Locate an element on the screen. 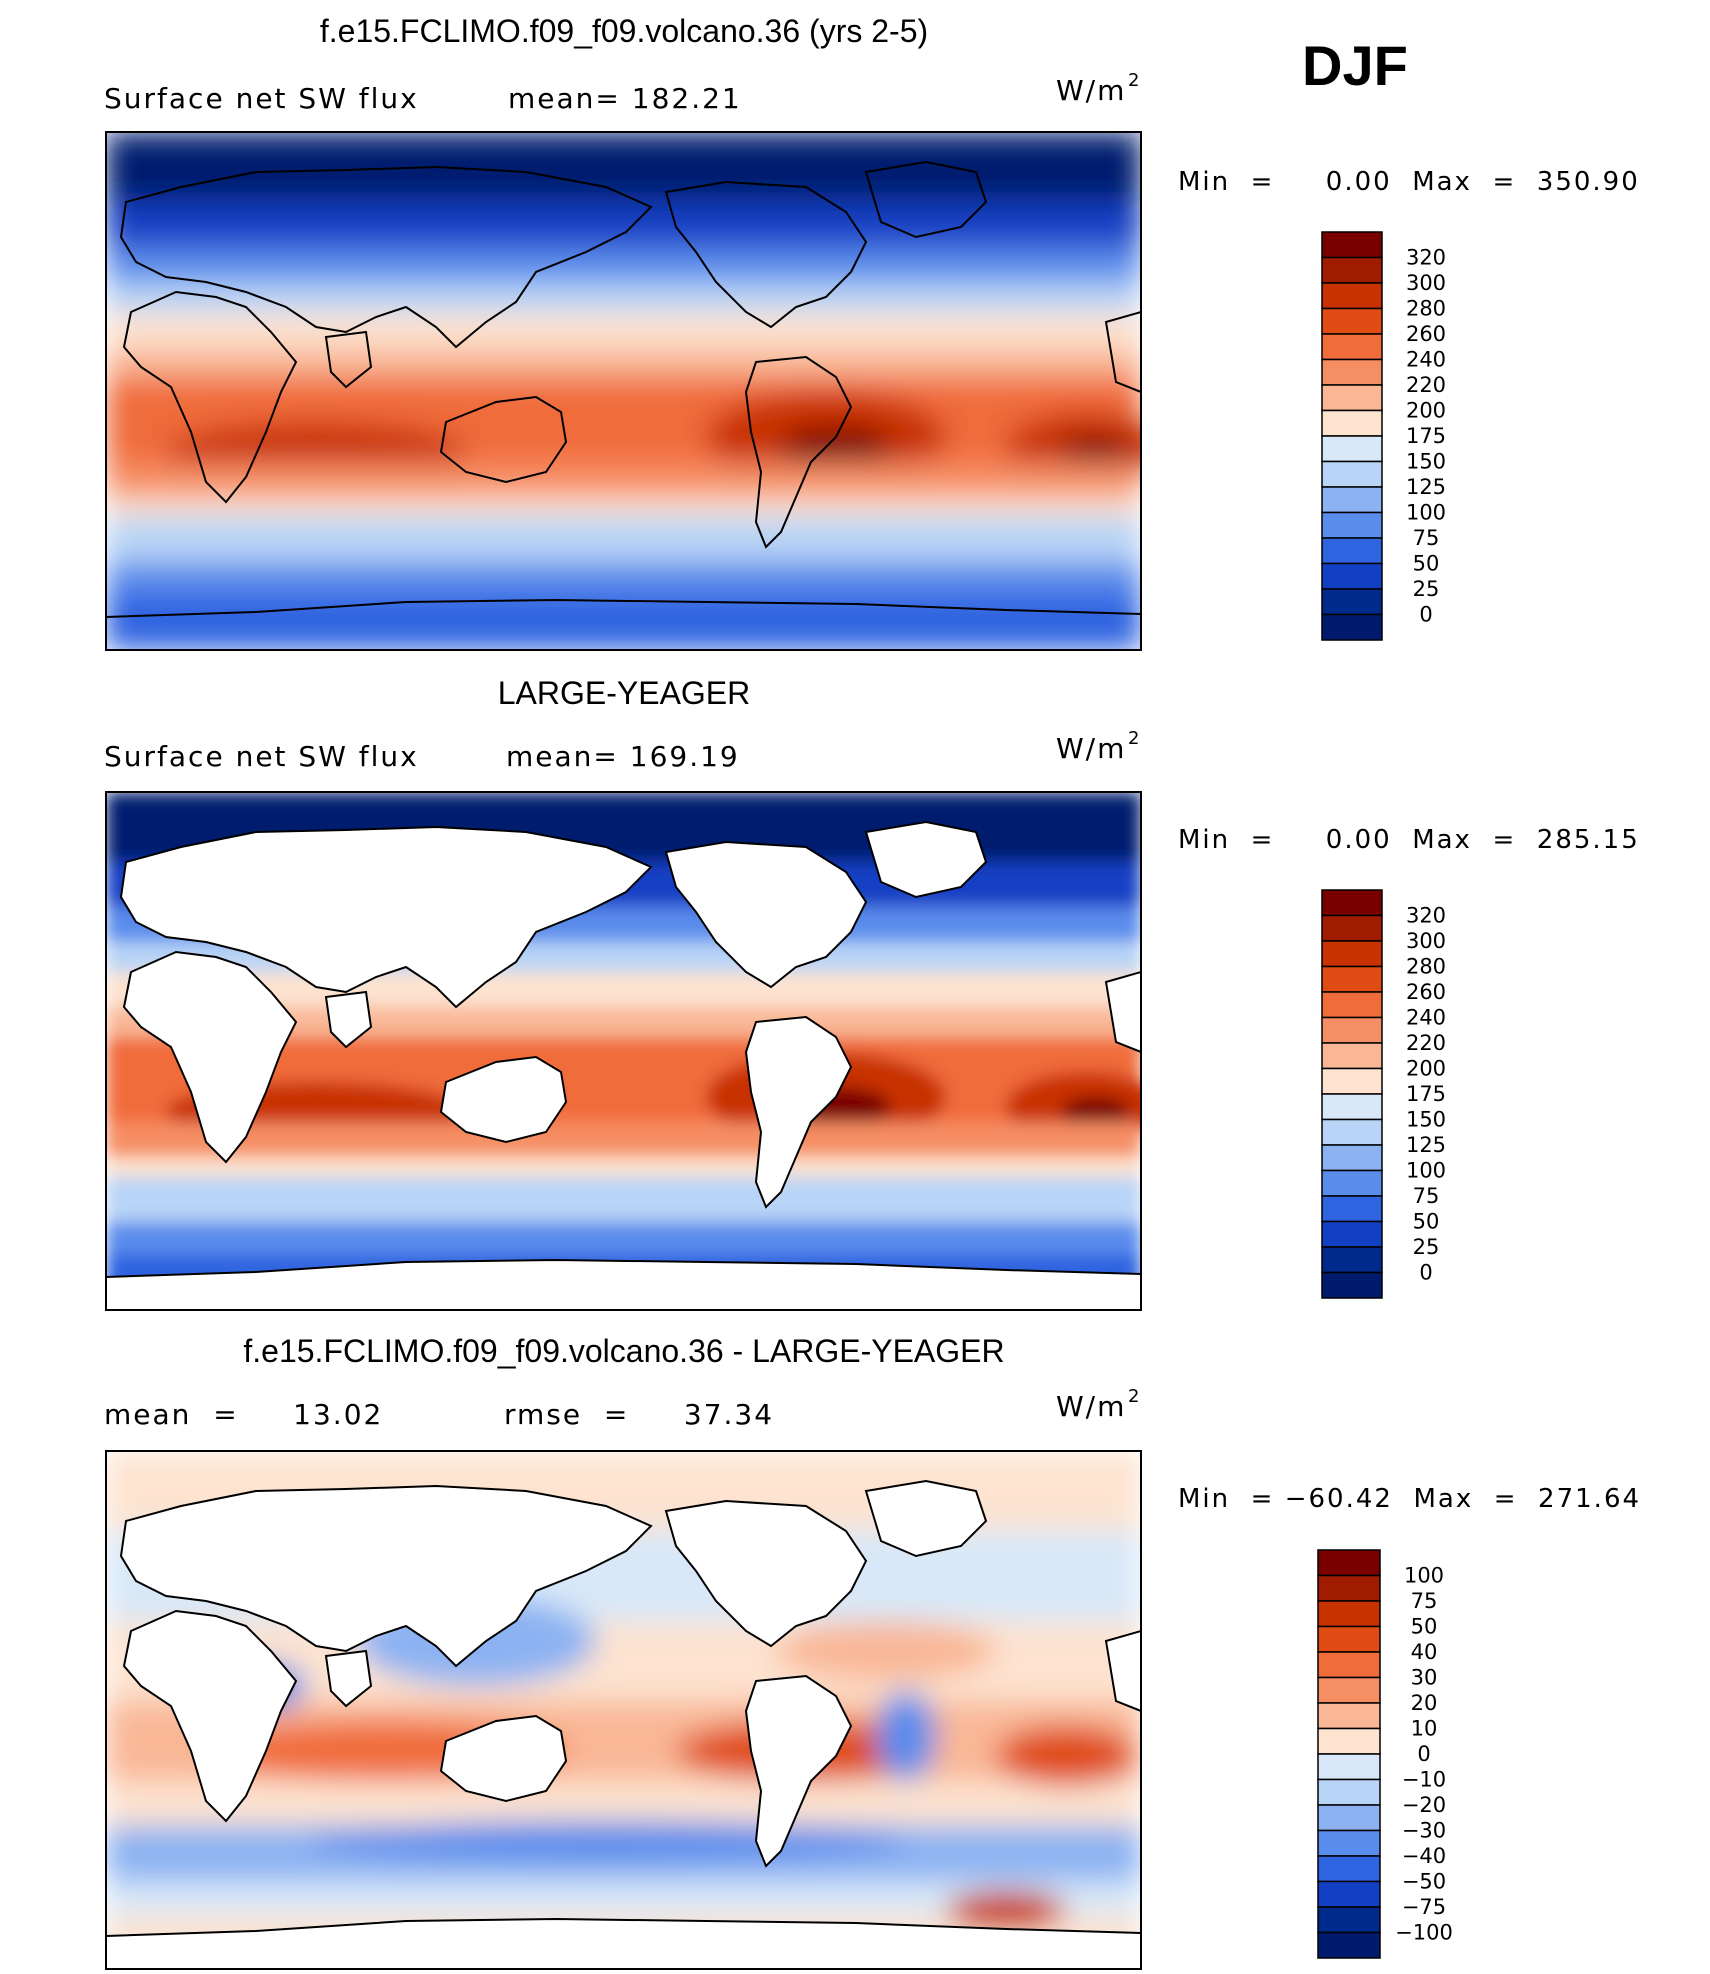  colorbar-tick-label: 75 is located at coordinates (1426, 1196).